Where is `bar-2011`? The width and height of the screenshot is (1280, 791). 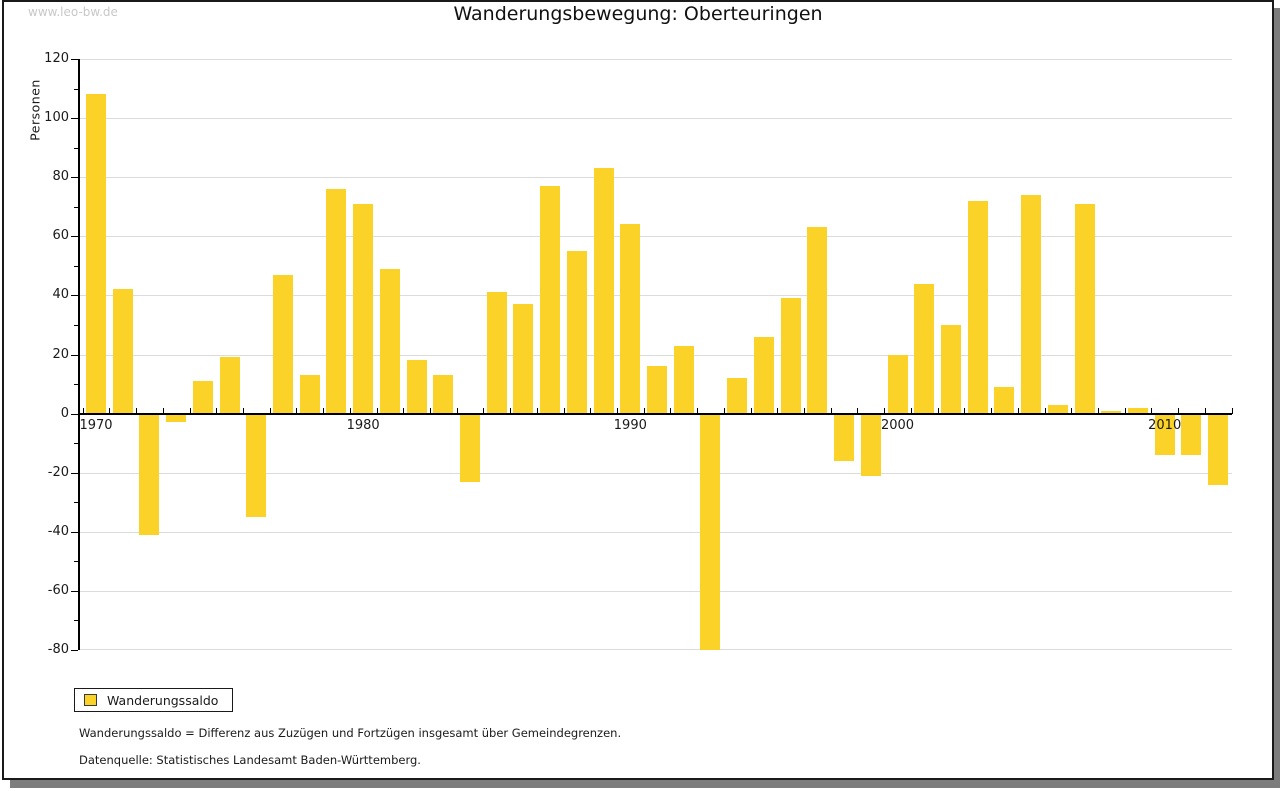
bar-2011 is located at coordinates (1191, 434).